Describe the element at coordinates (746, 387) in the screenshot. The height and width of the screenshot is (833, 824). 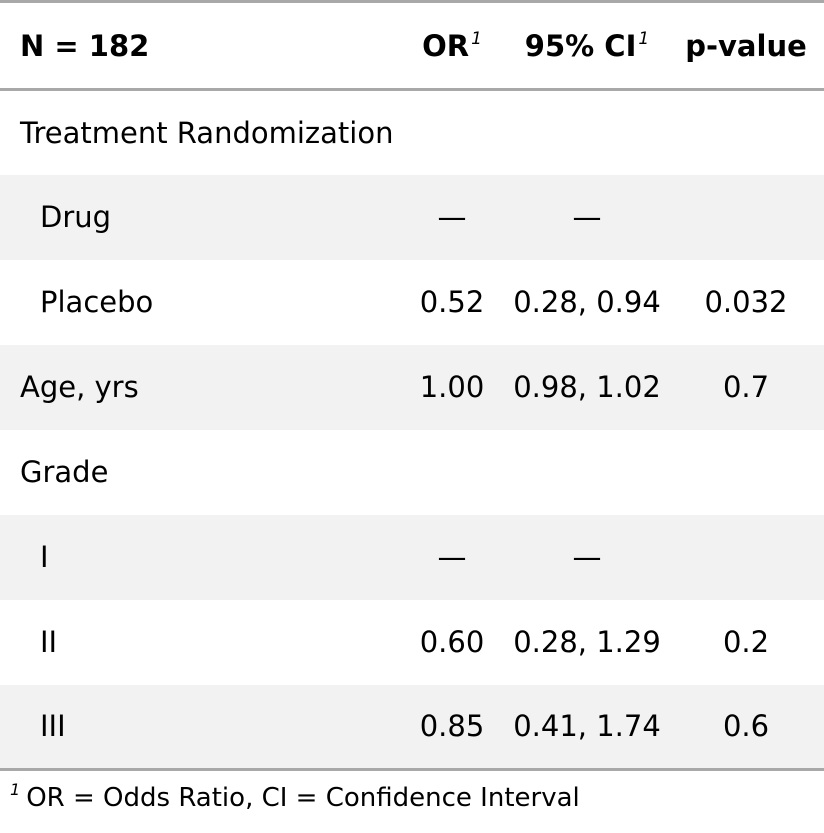
I see `row-p-value: 0.7` at that location.